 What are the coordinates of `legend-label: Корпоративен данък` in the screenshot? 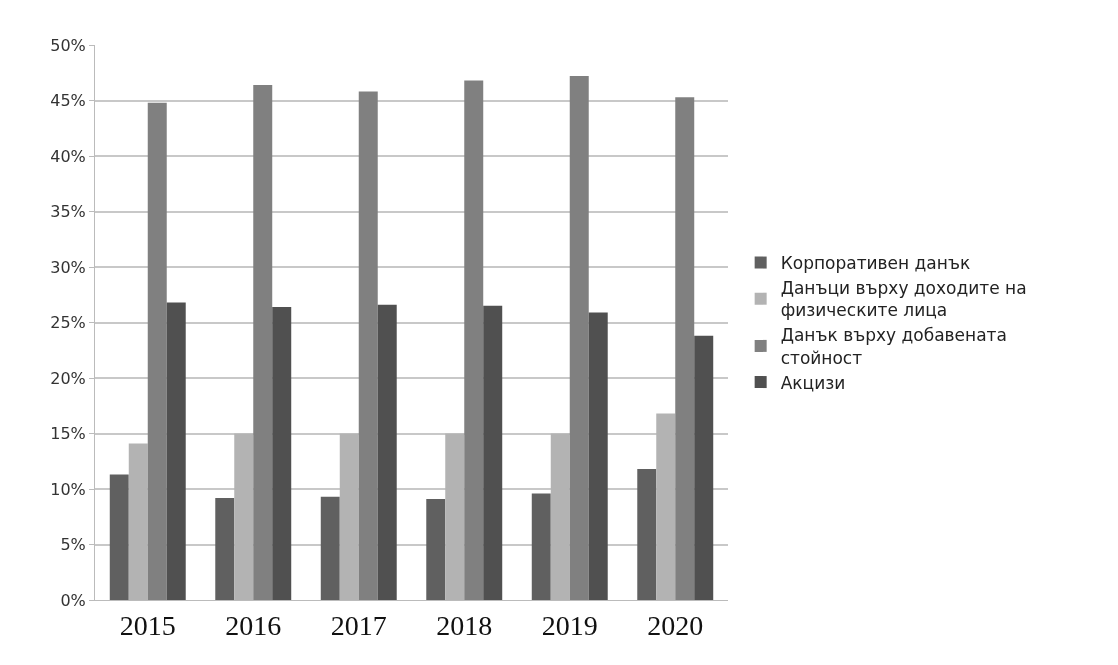 It's located at (875, 263).